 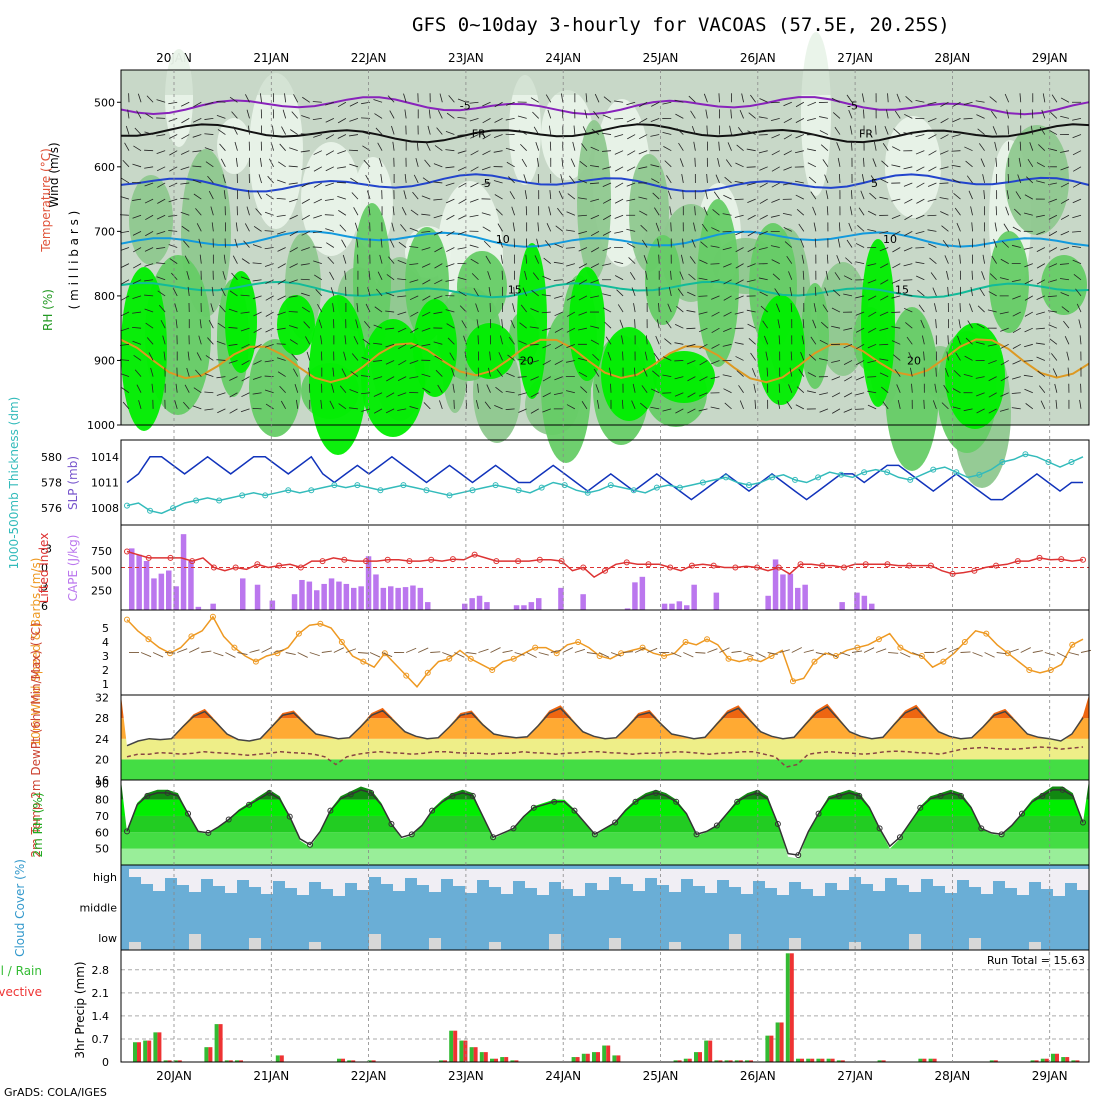 I want to click on slp-line, so click(x=605, y=478).